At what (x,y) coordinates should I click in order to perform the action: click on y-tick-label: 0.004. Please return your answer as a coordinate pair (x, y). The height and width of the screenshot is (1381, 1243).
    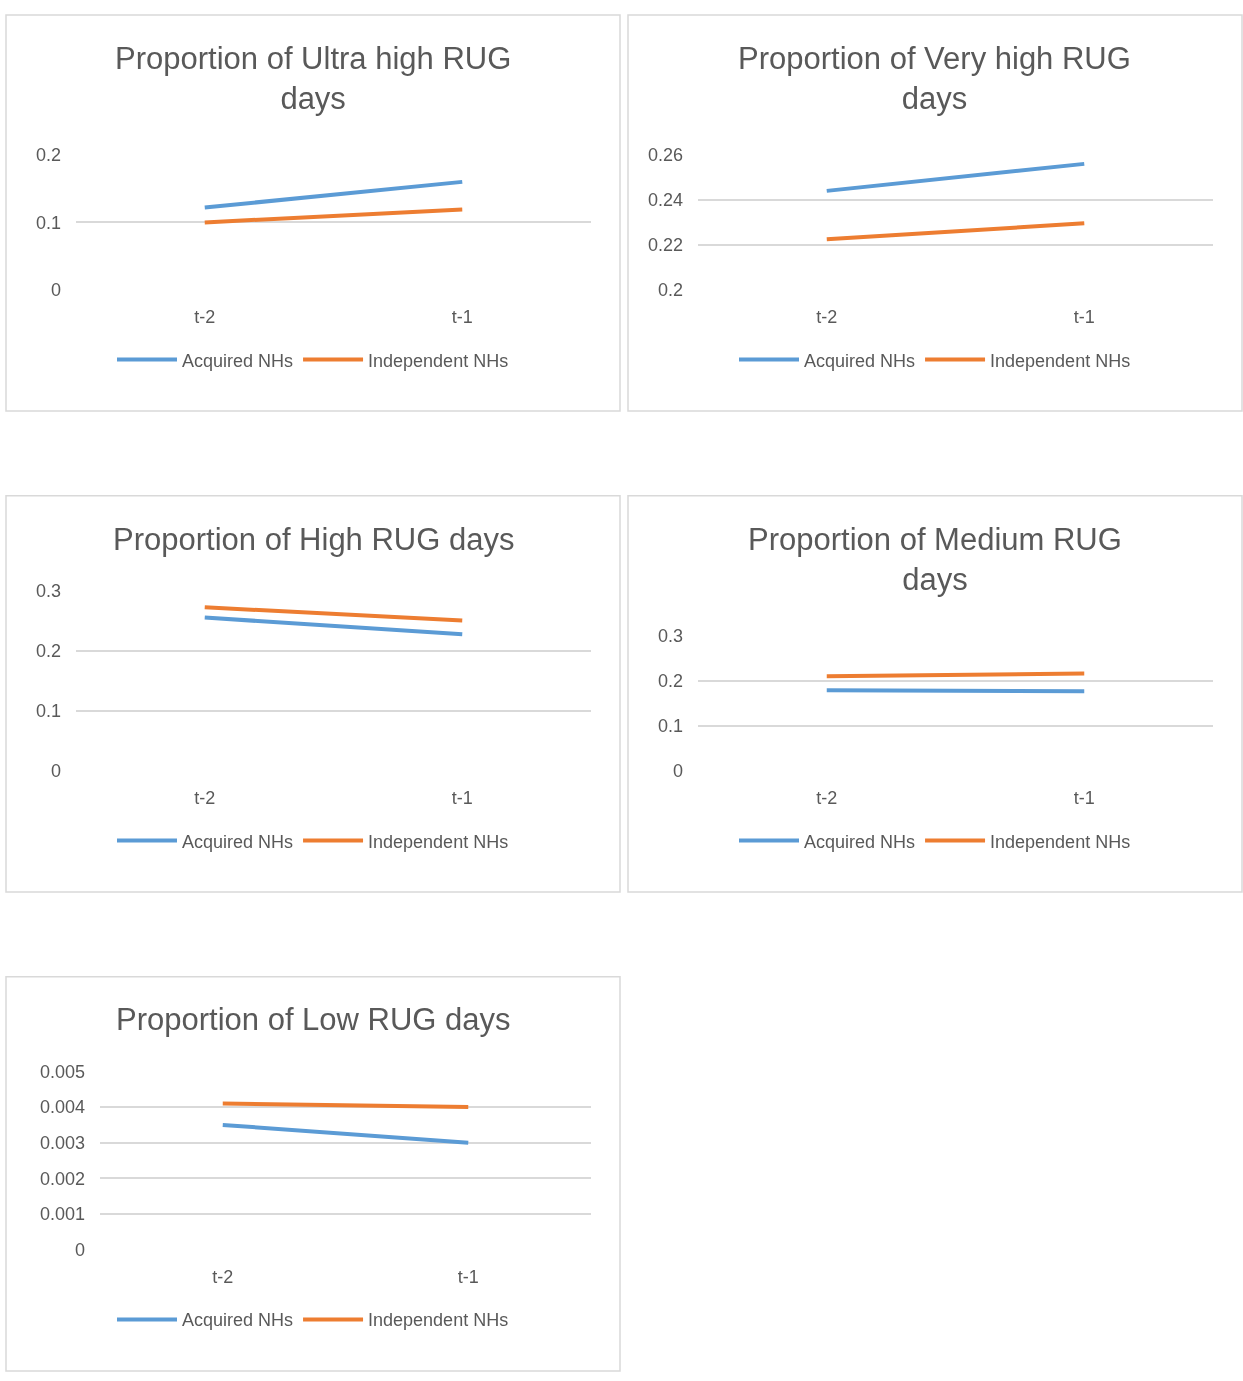
    Looking at the image, I should click on (62, 1107).